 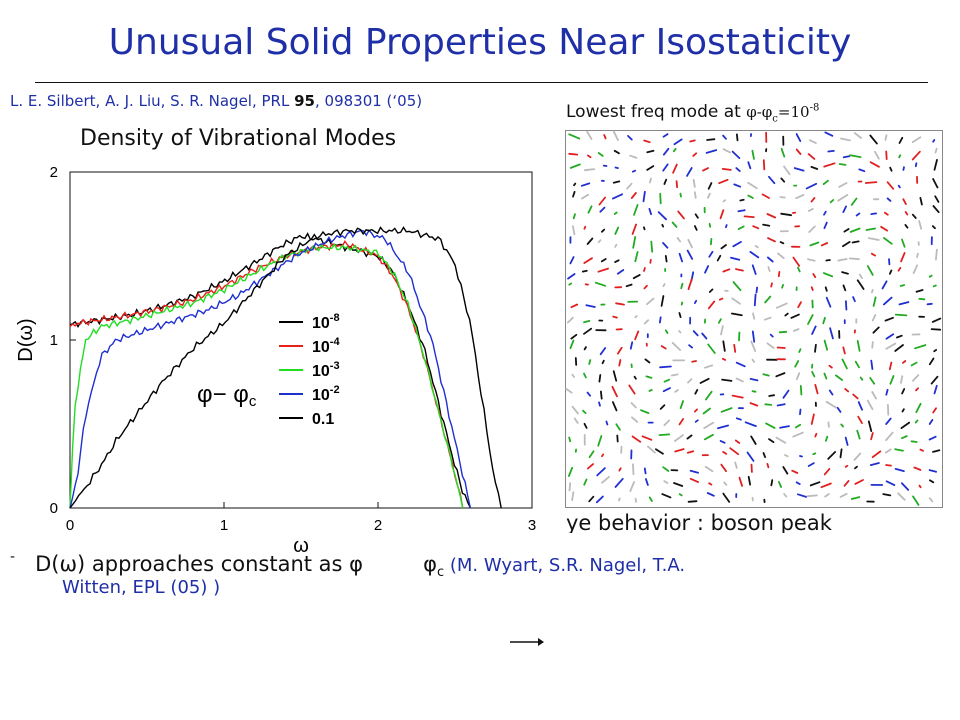 I want to click on legend-label: 10-8, so click(x=326, y=322).